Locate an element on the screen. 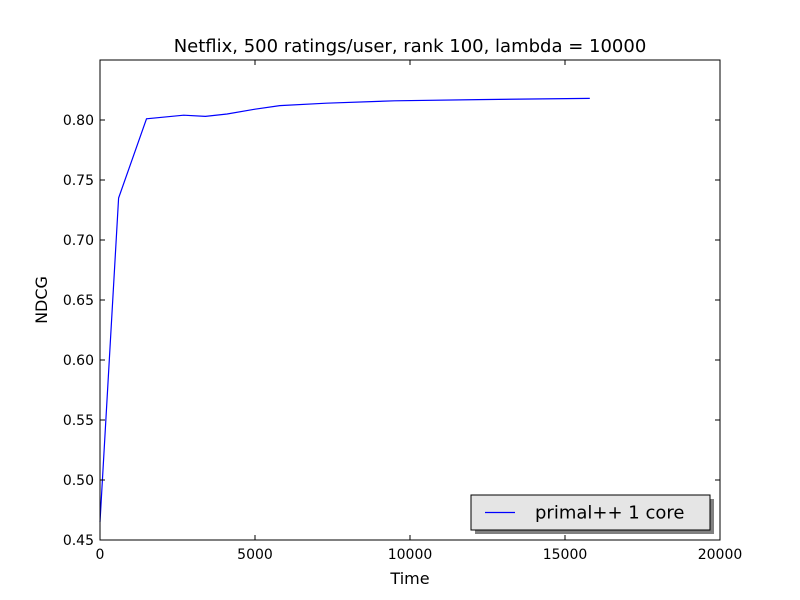  legend: primal++ 1 core is located at coordinates (592, 514).